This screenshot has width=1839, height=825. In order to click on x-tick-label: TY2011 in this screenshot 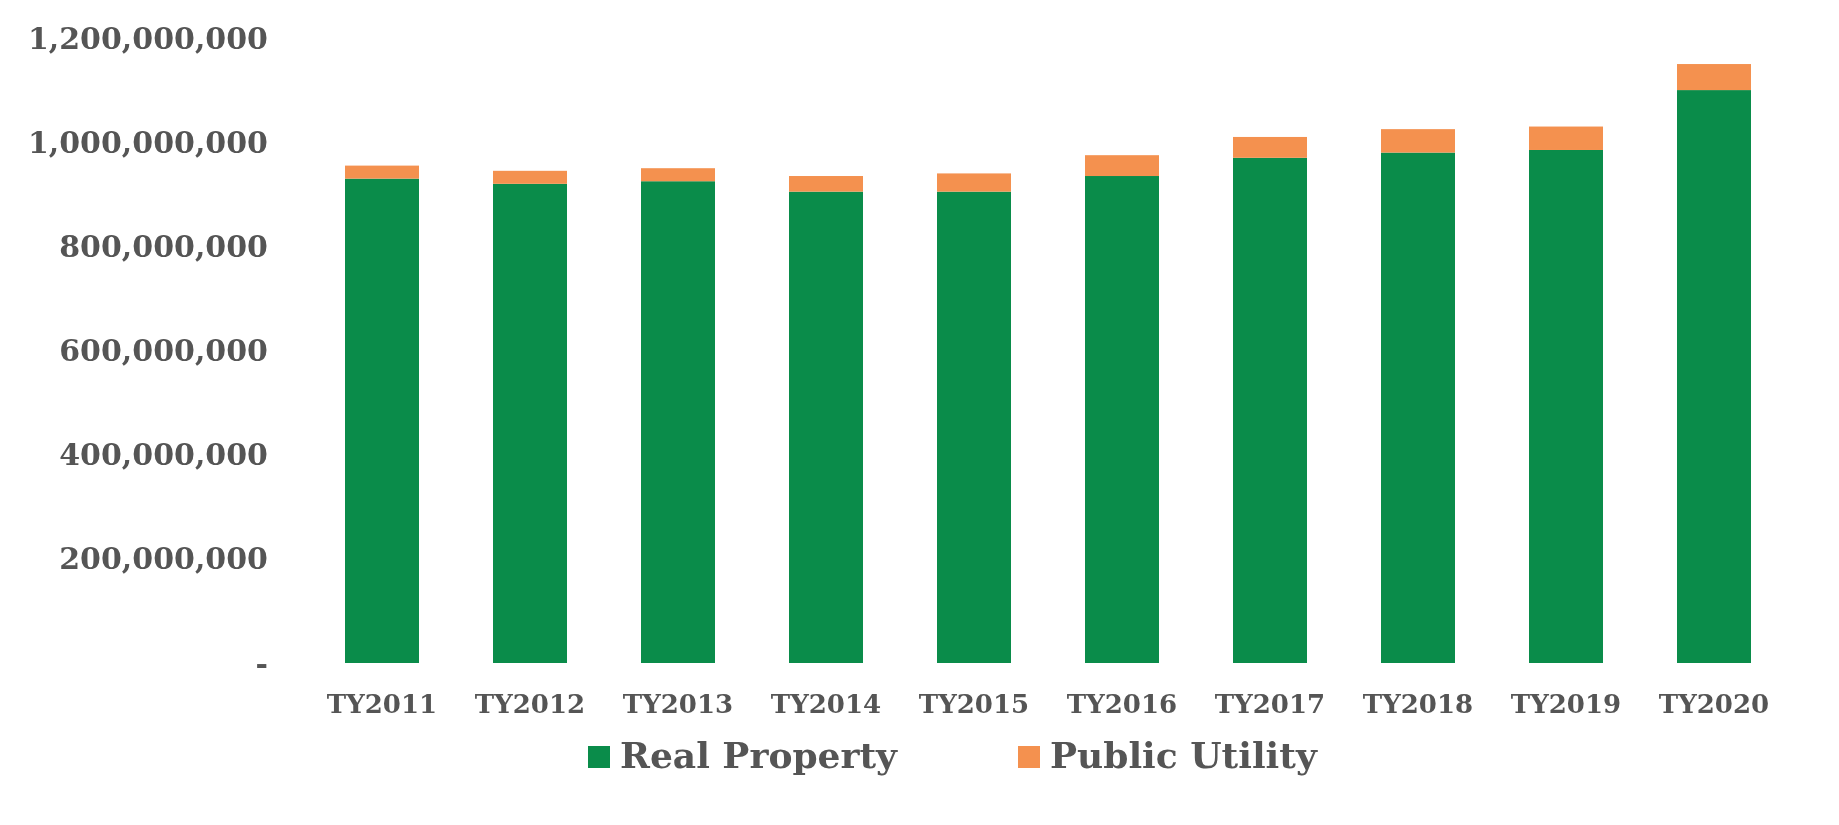, I will do `click(382, 704)`.